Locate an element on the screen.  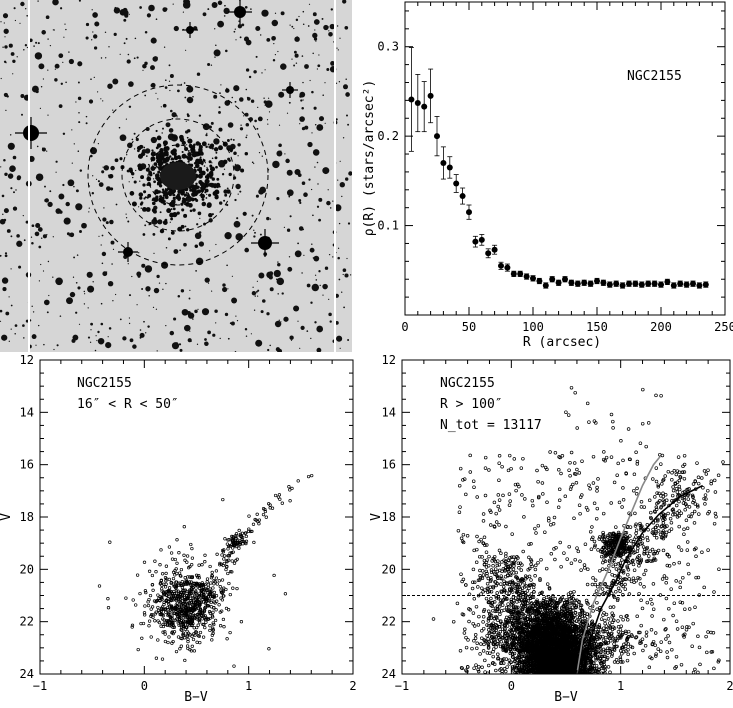
x-tick-label: 50 is located at coordinates (469, 327).